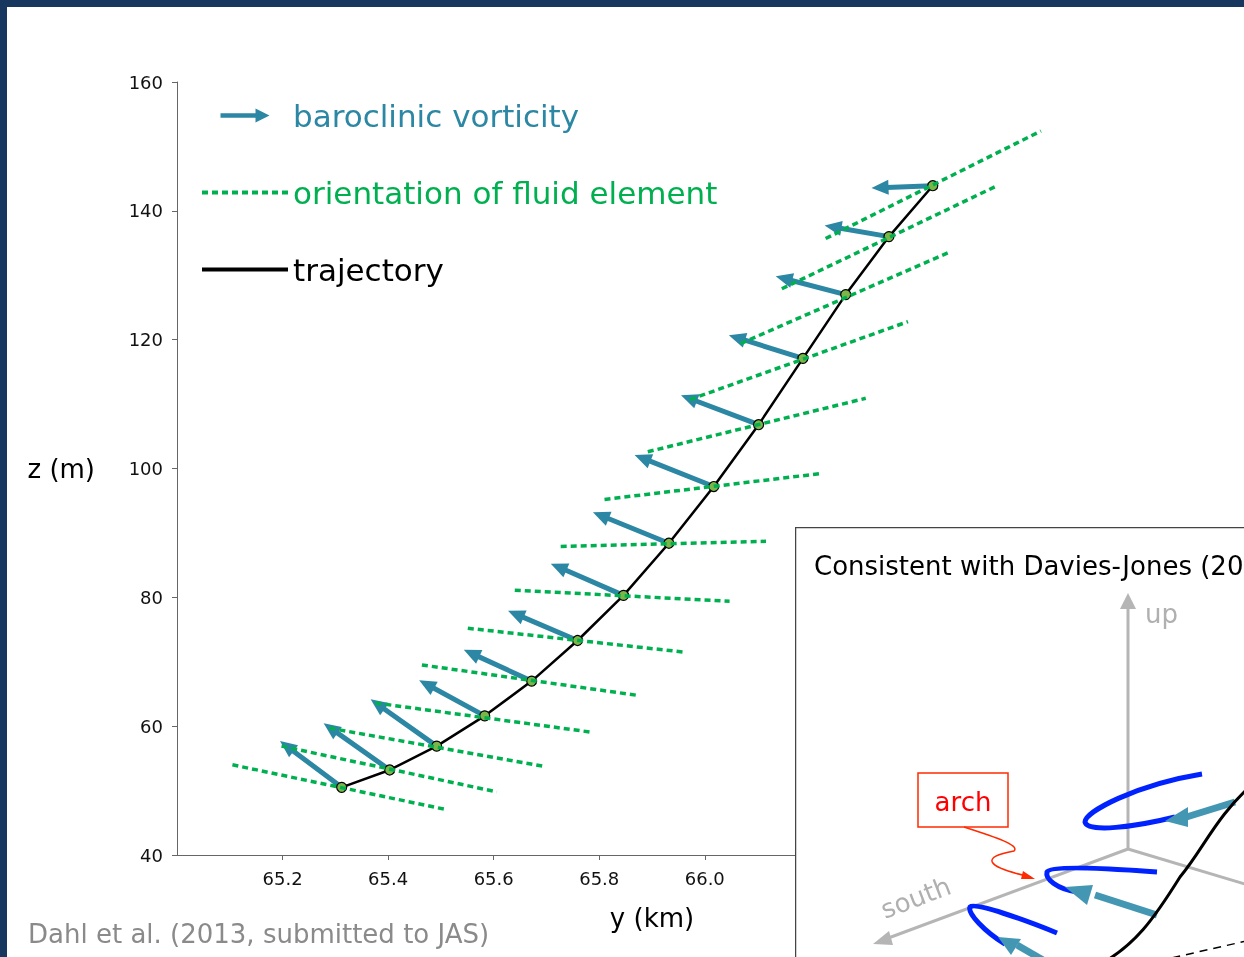 Image resolution: width=1244 pixels, height=957 pixels. I want to click on x-axis-title: y (km), so click(652, 918).